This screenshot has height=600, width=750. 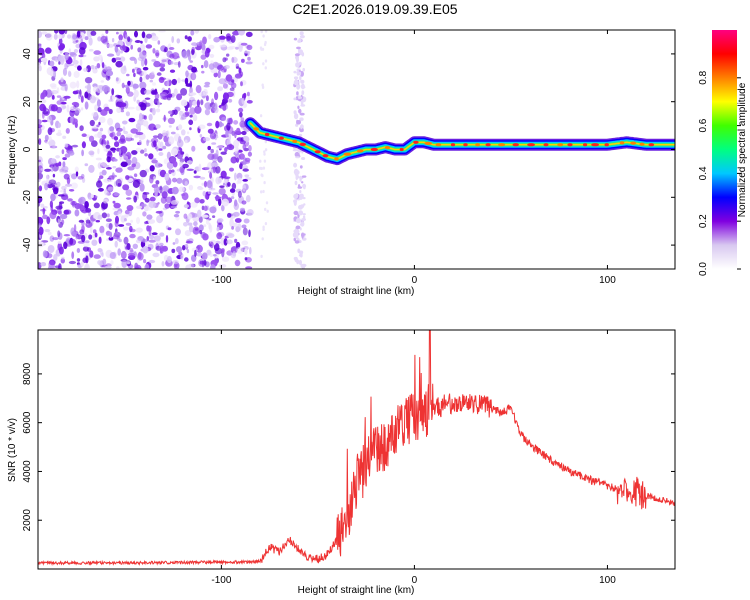 What do you see at coordinates (27, 197) in the screenshot?
I see `y-tick-label: -20` at bounding box center [27, 197].